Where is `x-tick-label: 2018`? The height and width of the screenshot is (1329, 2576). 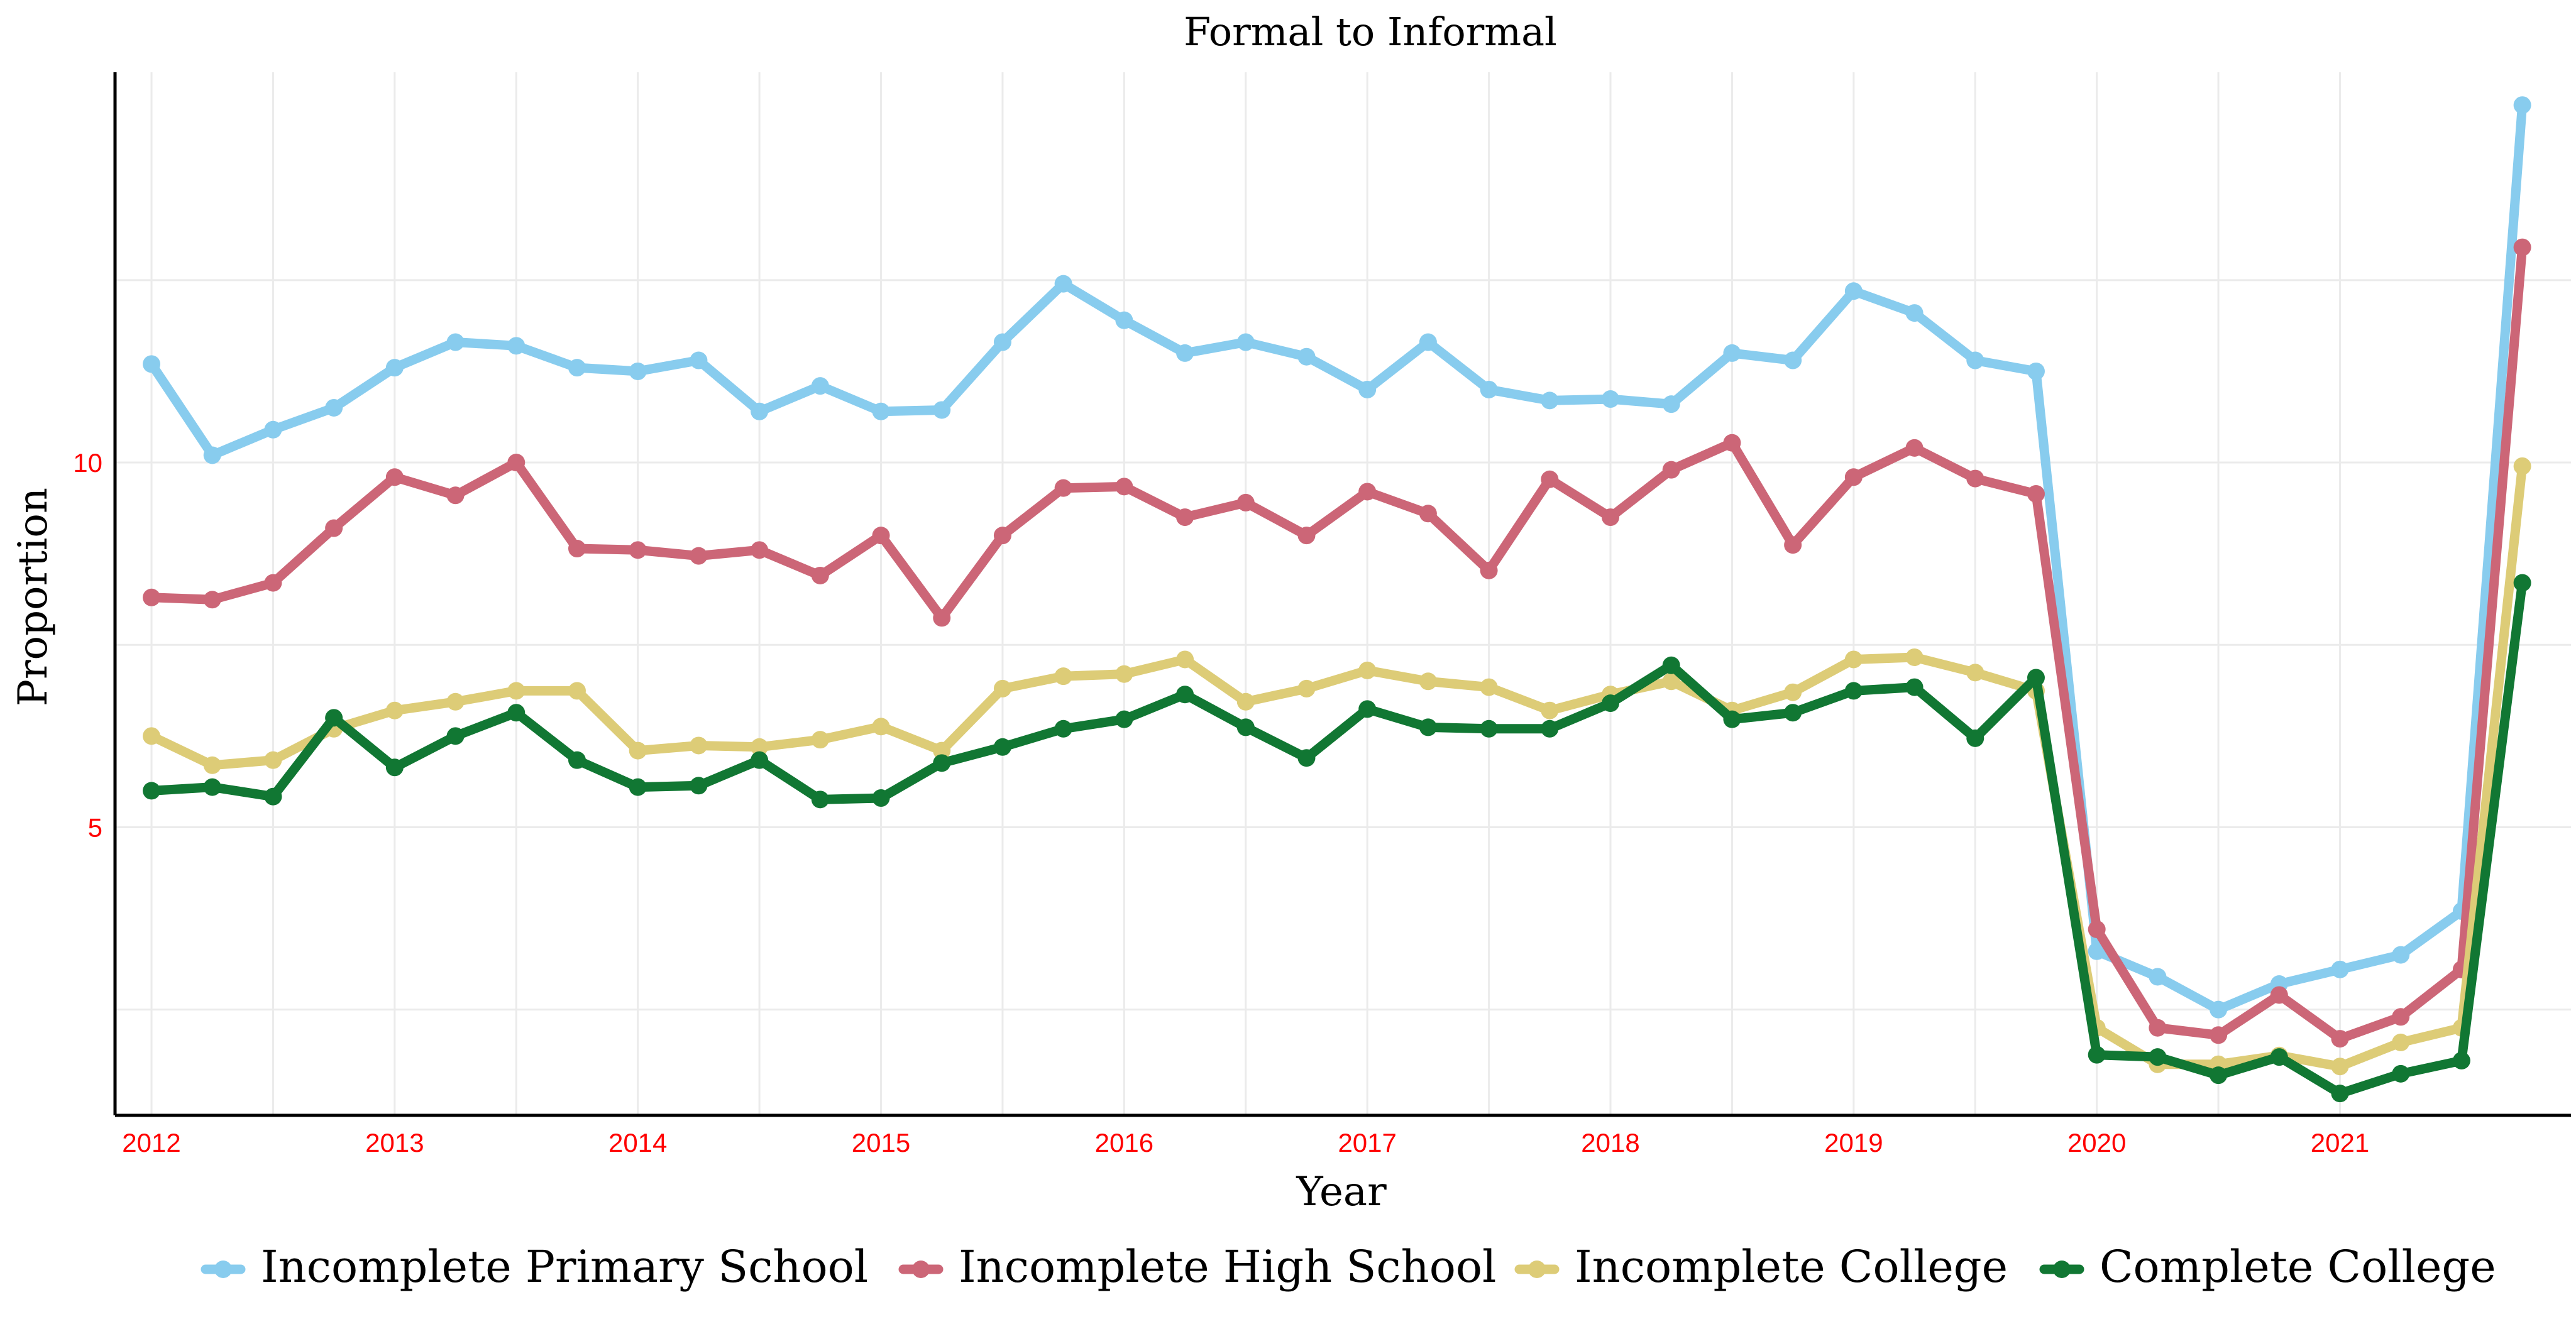
x-tick-label: 2018 is located at coordinates (1610, 1142).